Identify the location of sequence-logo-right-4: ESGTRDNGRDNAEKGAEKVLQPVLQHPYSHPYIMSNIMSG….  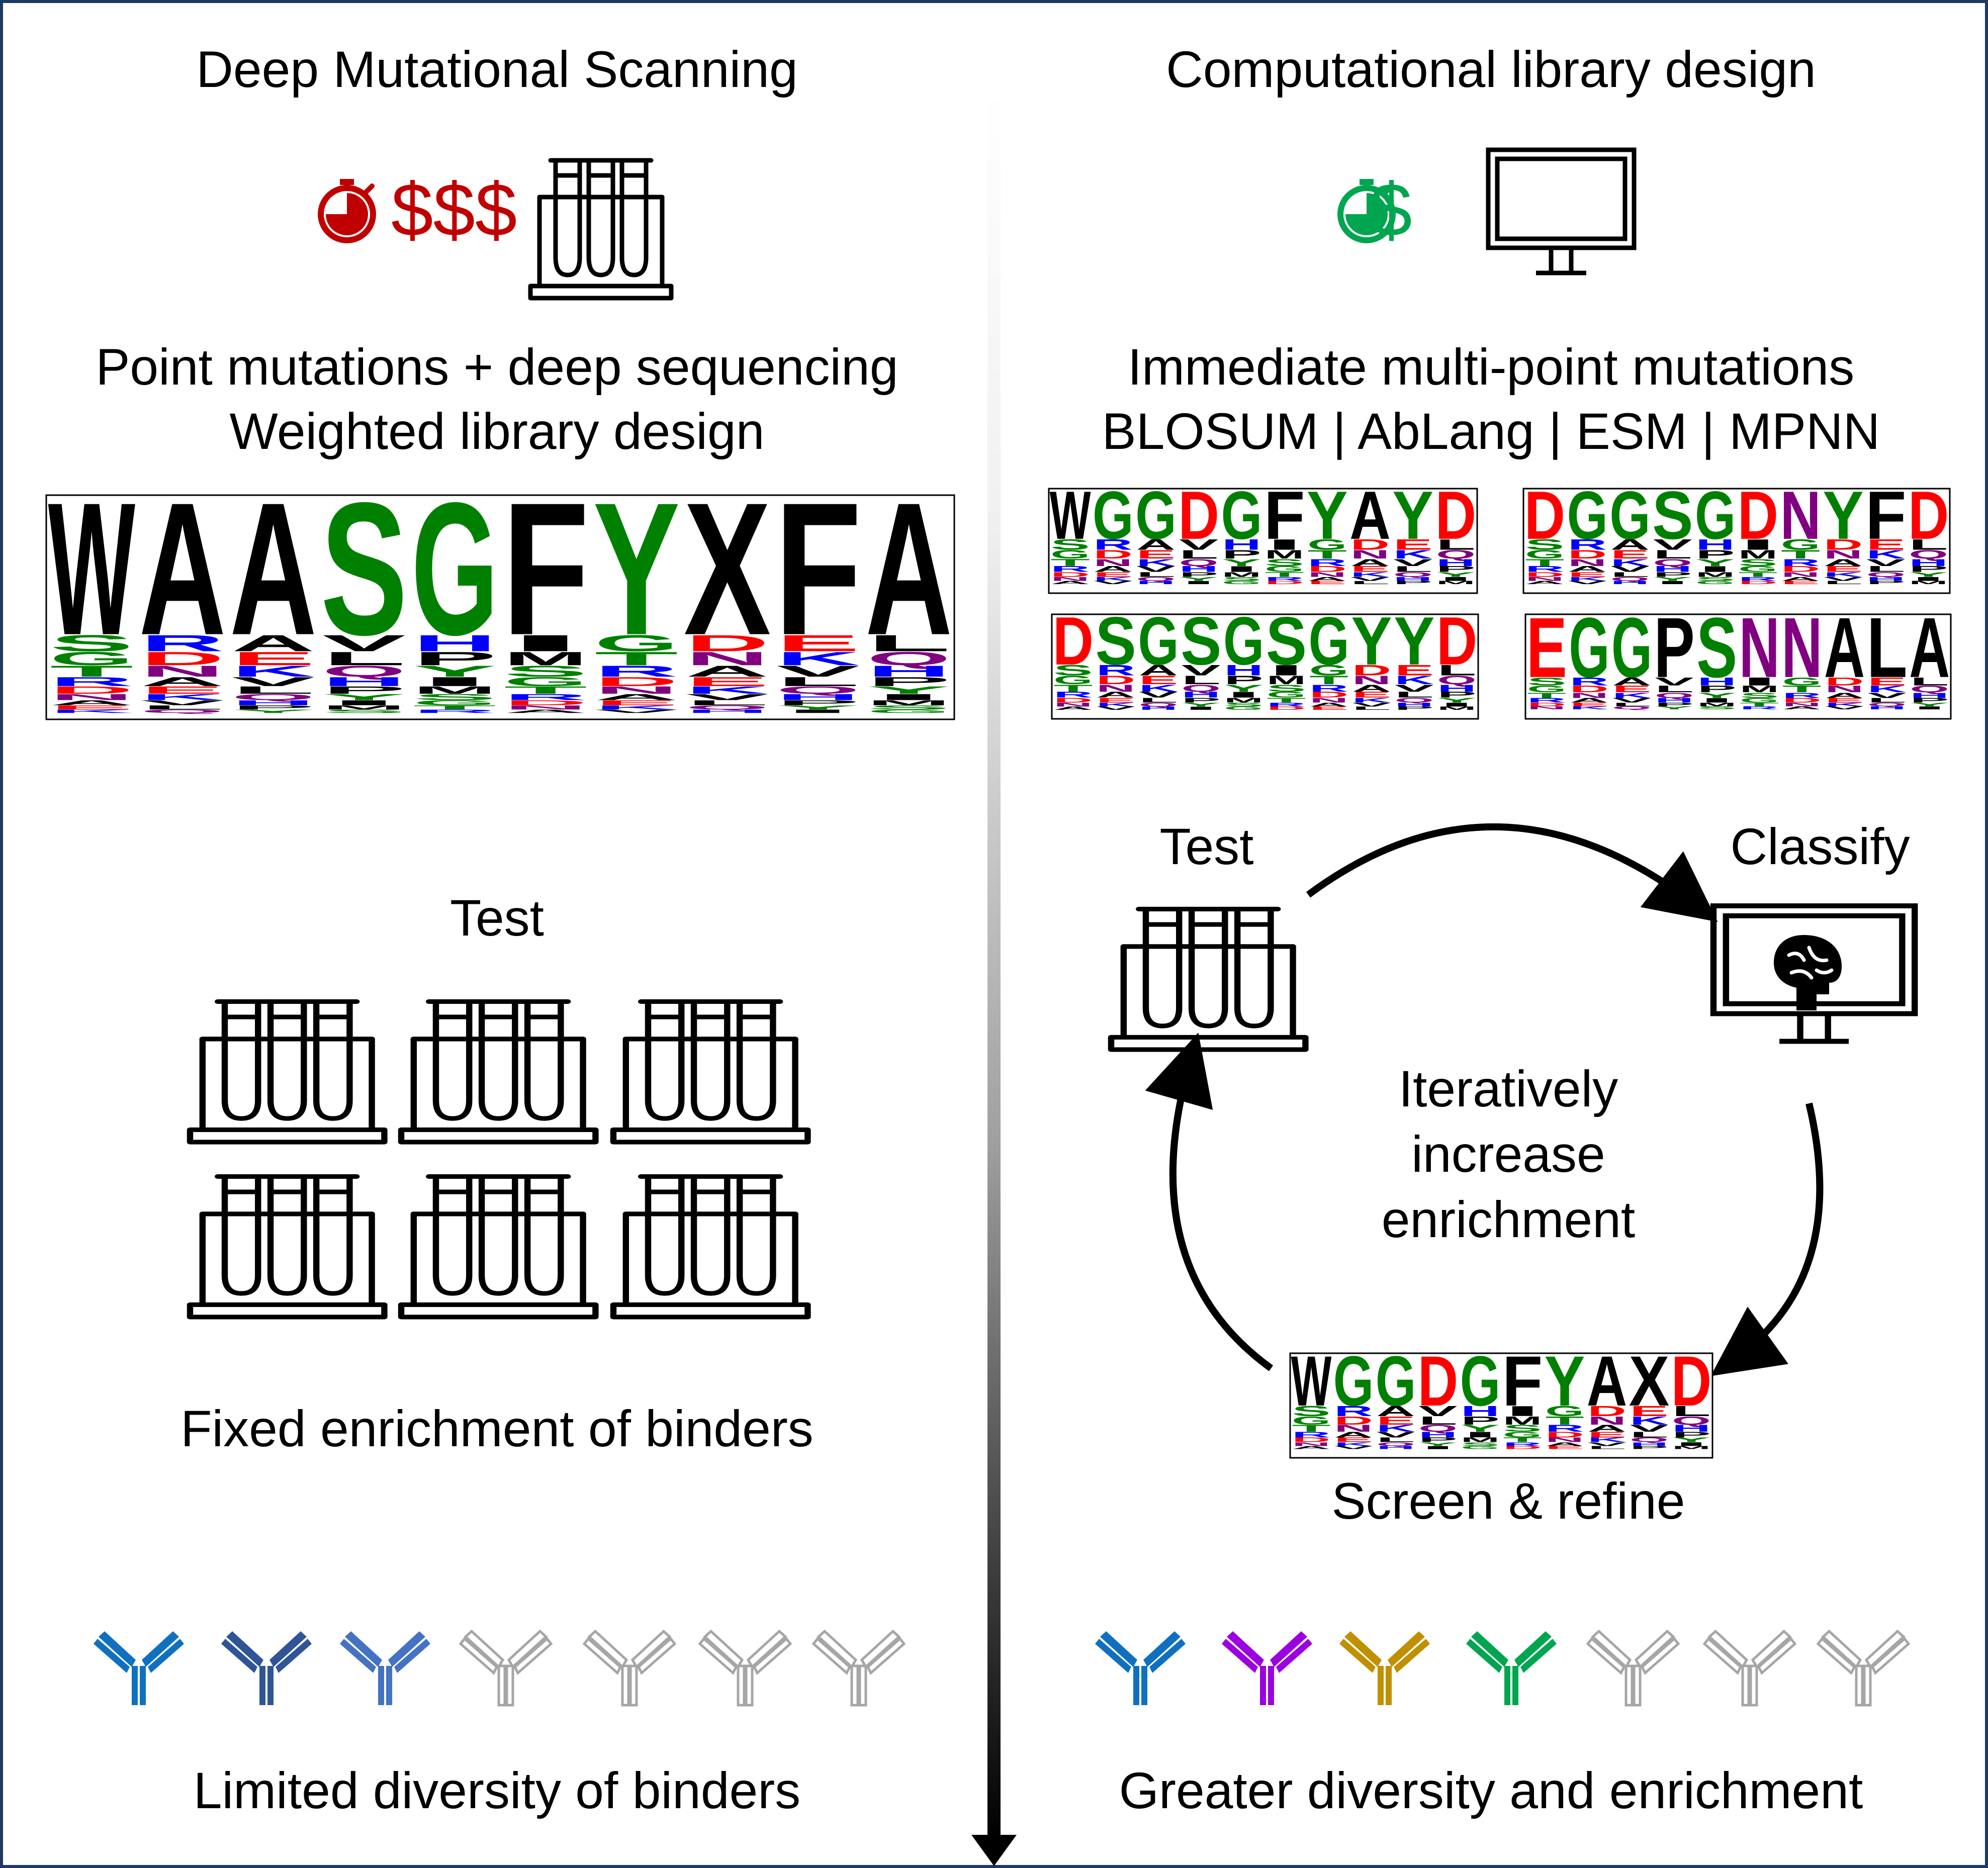
(1738, 660).